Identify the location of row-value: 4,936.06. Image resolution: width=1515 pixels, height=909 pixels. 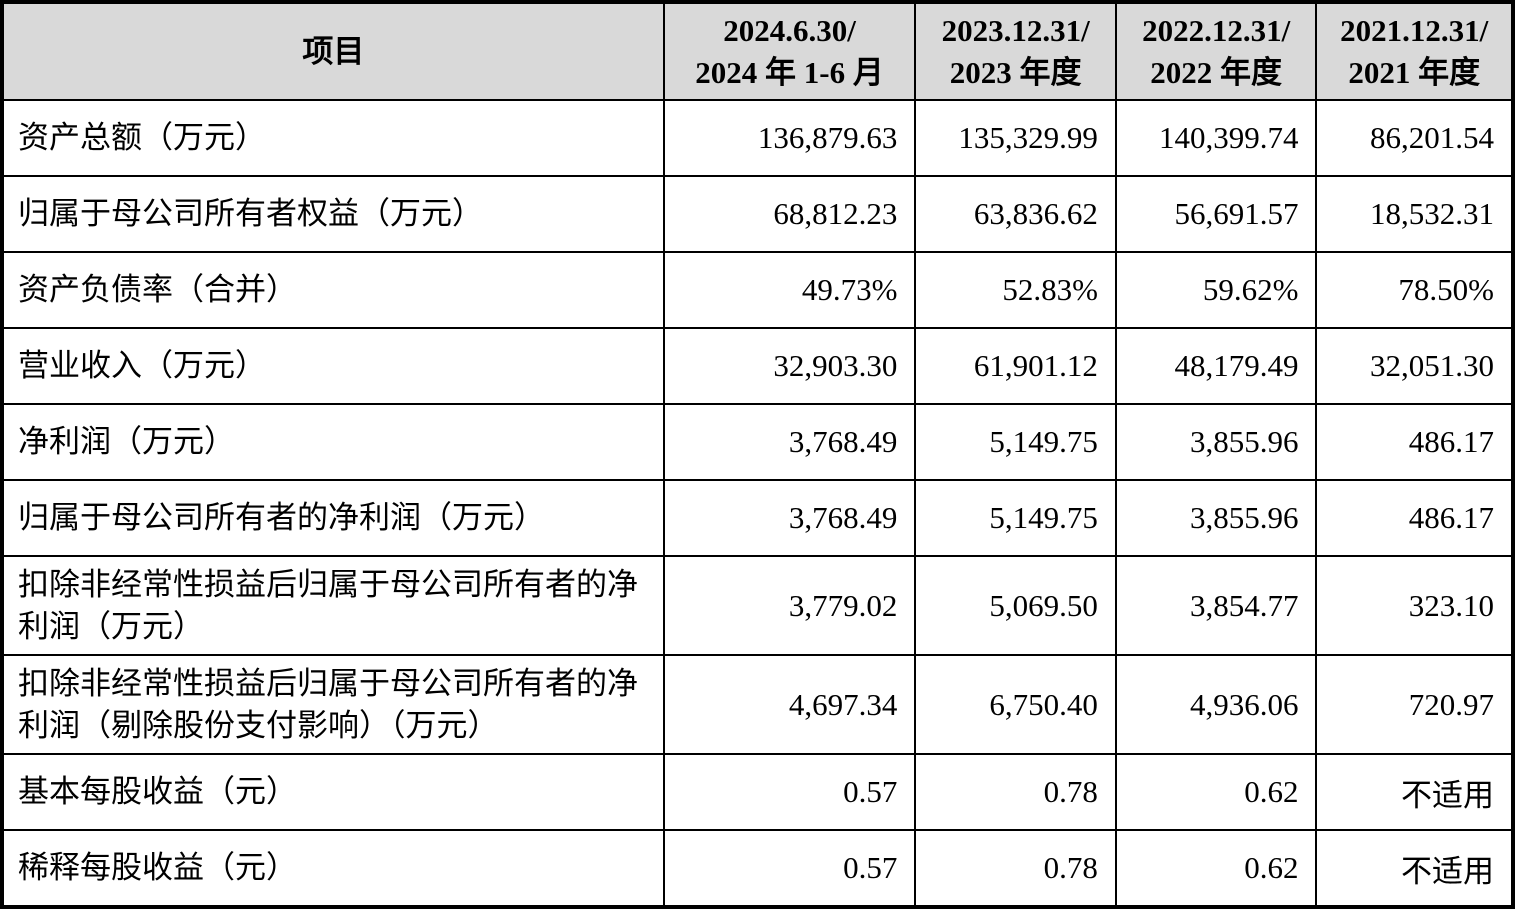
(1216, 704).